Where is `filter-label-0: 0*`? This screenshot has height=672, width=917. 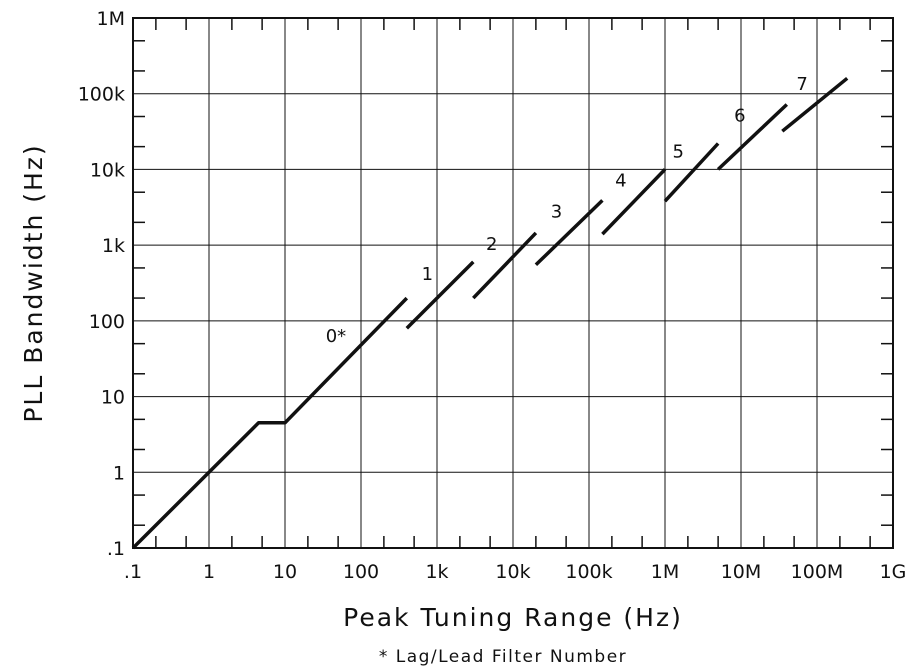 filter-label-0: 0* is located at coordinates (336, 336).